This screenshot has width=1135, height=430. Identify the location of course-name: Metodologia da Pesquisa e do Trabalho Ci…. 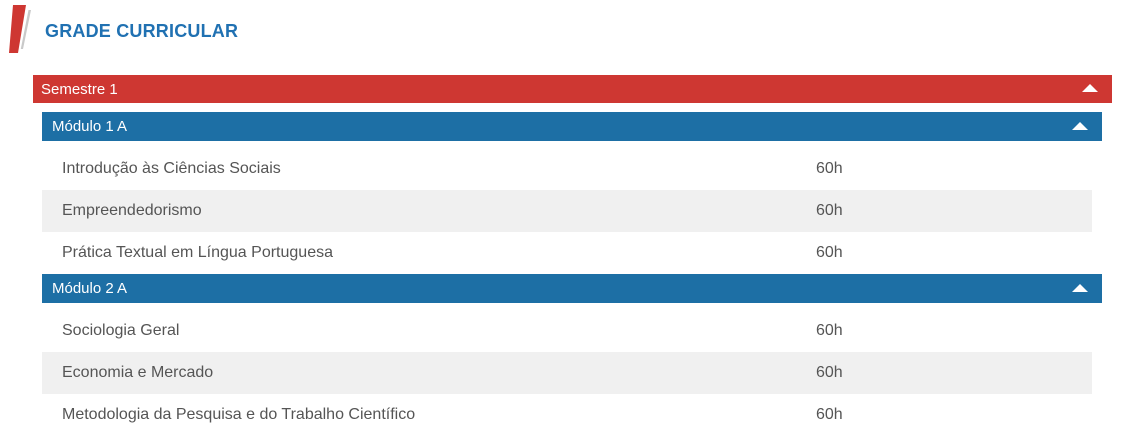
(239, 414).